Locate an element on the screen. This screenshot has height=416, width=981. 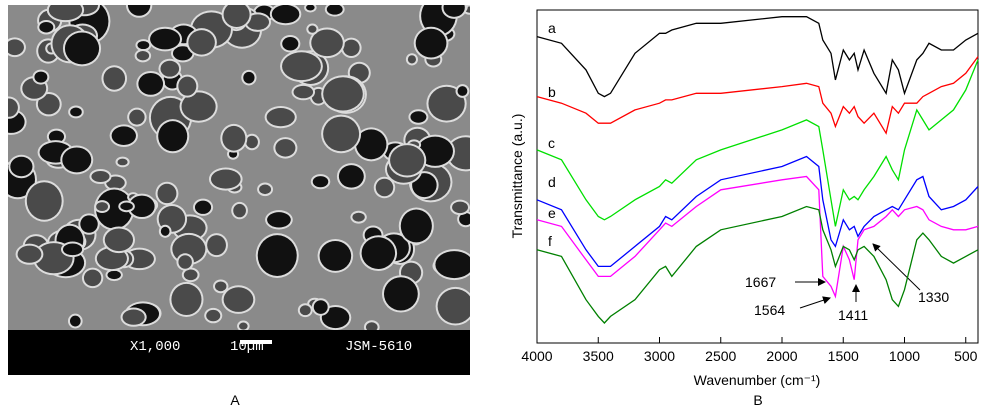
x-tick-label: 3000 is located at coordinates (659, 356).